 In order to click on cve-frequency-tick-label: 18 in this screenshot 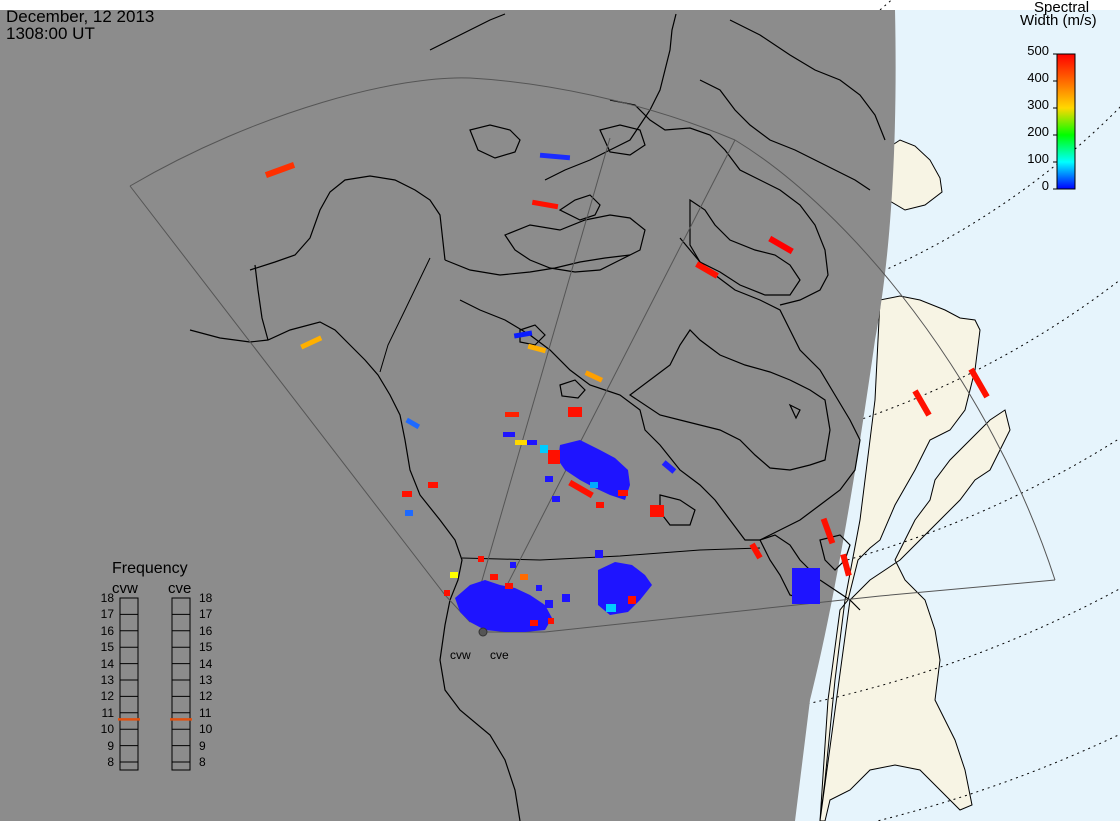, I will do `click(206, 598)`.